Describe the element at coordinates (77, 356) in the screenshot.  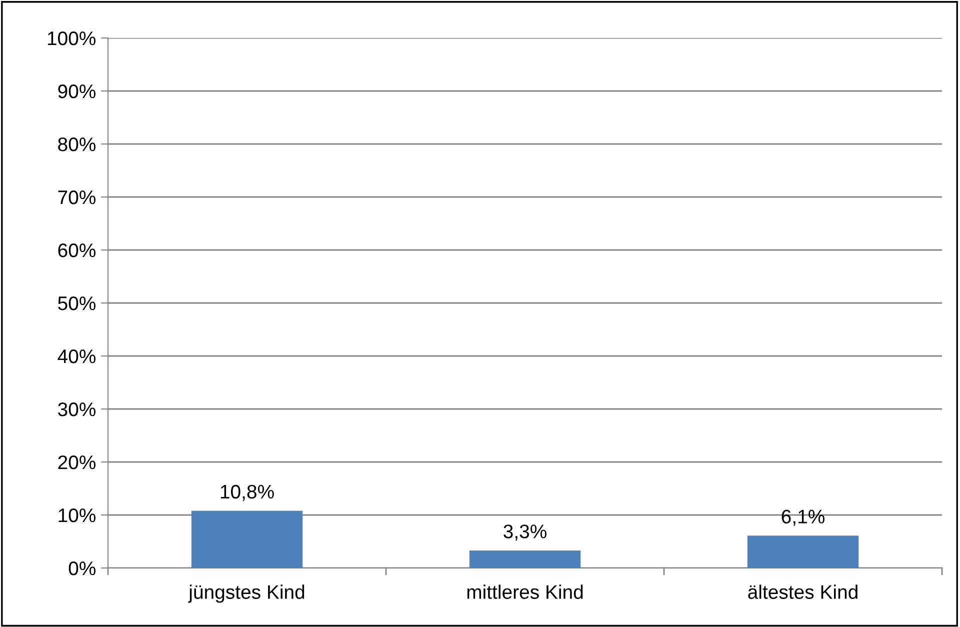
I see `y-tick-label: 40%` at that location.